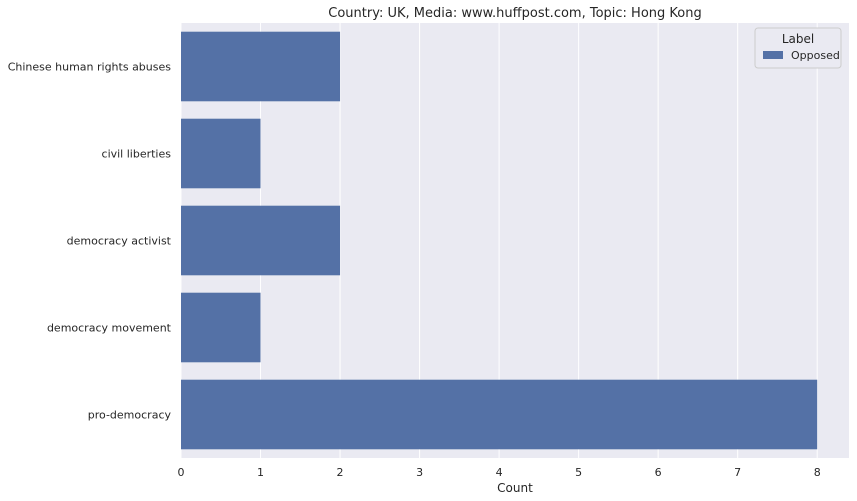  I want to click on x-tick-label: 5, so click(578, 472).